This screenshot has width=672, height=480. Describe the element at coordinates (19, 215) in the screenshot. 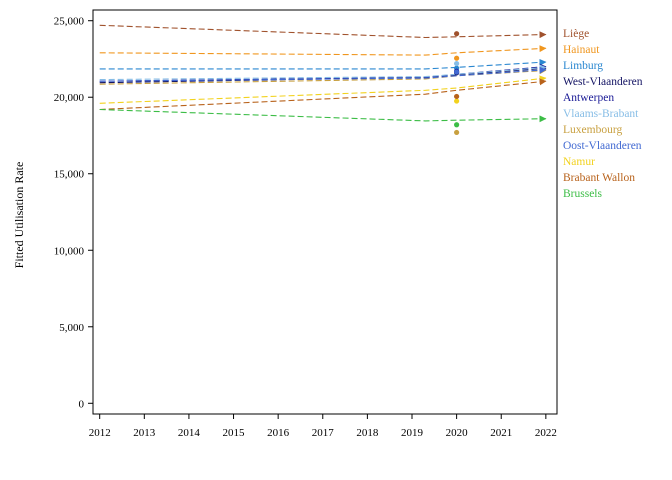

I see `y-axis-title: Fitted Utilisation Rate` at that location.